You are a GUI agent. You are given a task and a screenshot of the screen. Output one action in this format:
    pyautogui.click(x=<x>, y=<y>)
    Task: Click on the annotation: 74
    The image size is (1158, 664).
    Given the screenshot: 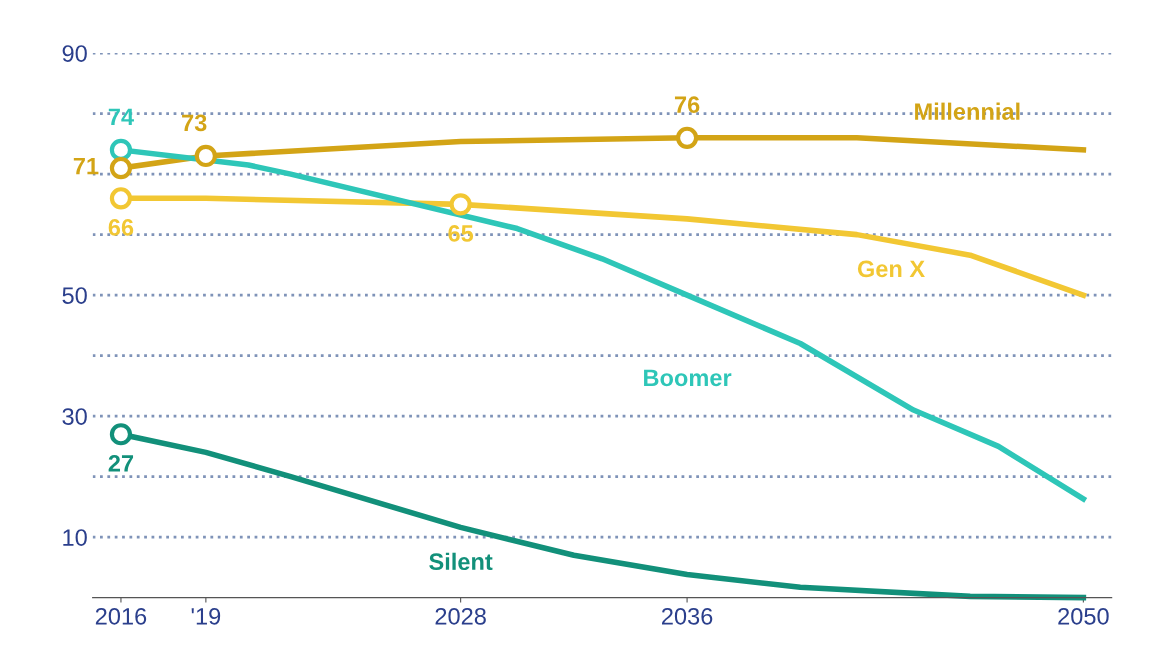 What is the action you would take?
    pyautogui.click(x=121, y=116)
    